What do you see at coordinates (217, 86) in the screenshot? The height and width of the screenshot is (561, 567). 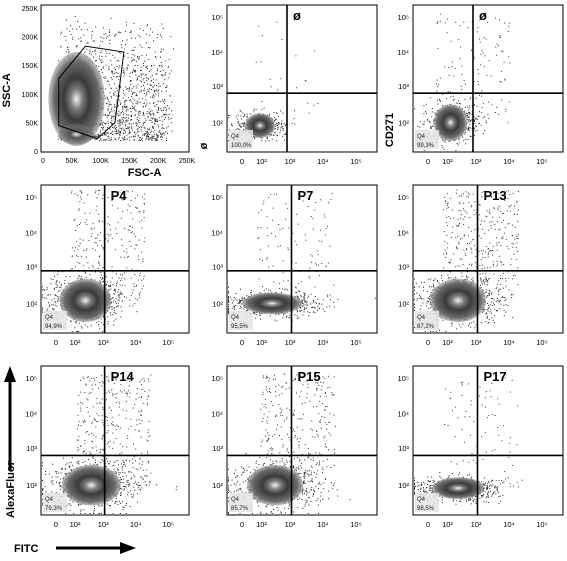 I see `y-tick-label: 10³` at bounding box center [217, 86].